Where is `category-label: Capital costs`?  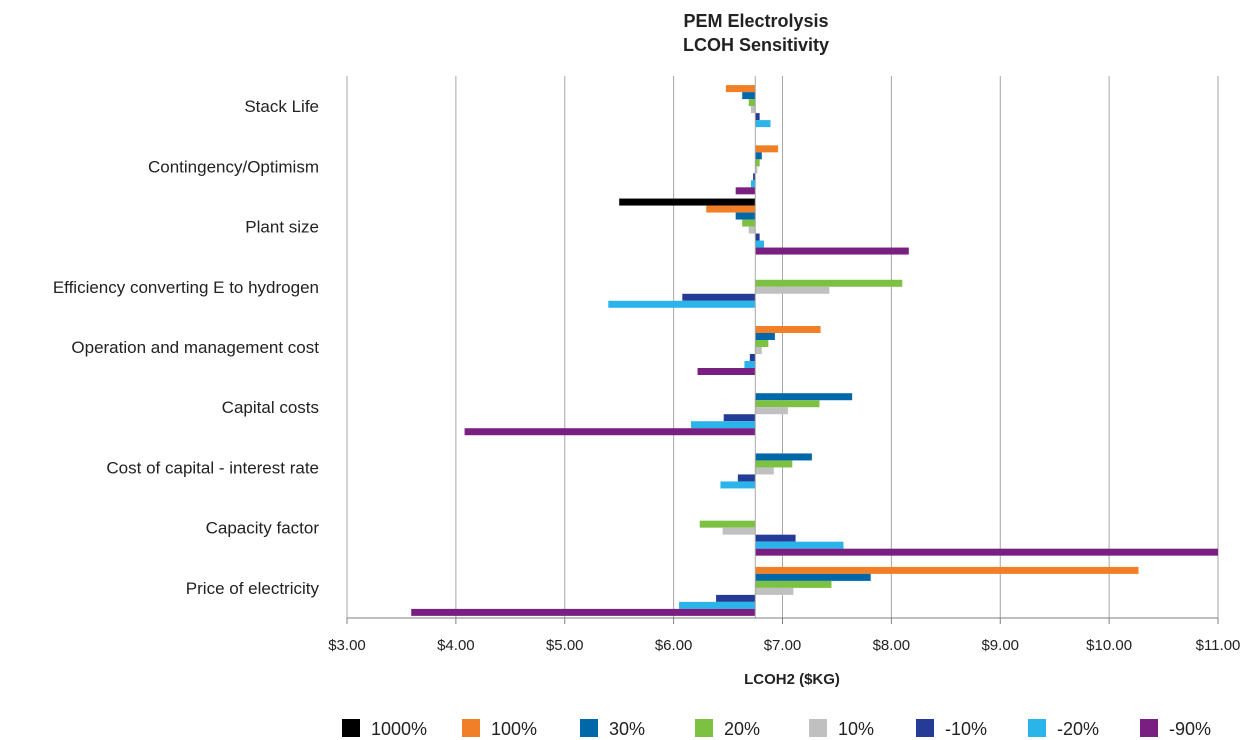
category-label: Capital costs is located at coordinates (270, 407).